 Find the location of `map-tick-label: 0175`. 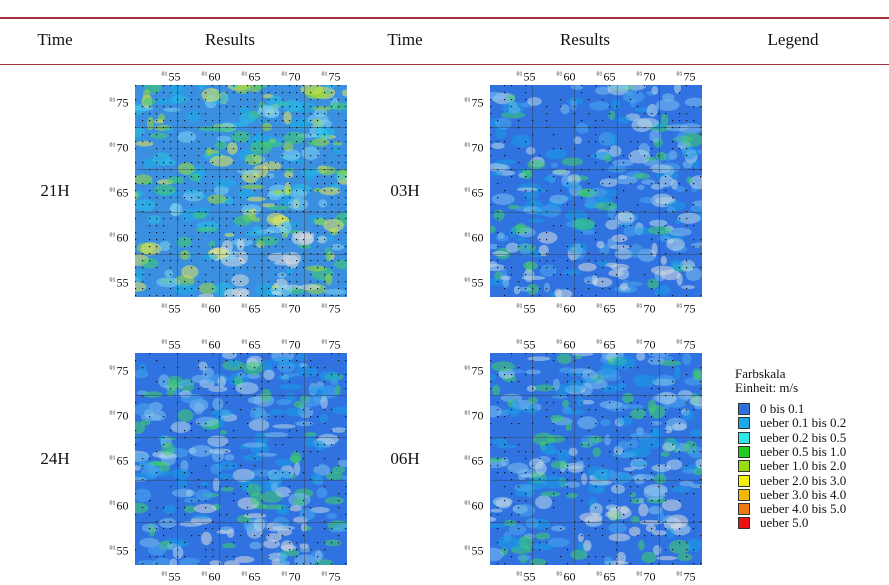

map-tick-label: 0175 is located at coordinates (686, 345).